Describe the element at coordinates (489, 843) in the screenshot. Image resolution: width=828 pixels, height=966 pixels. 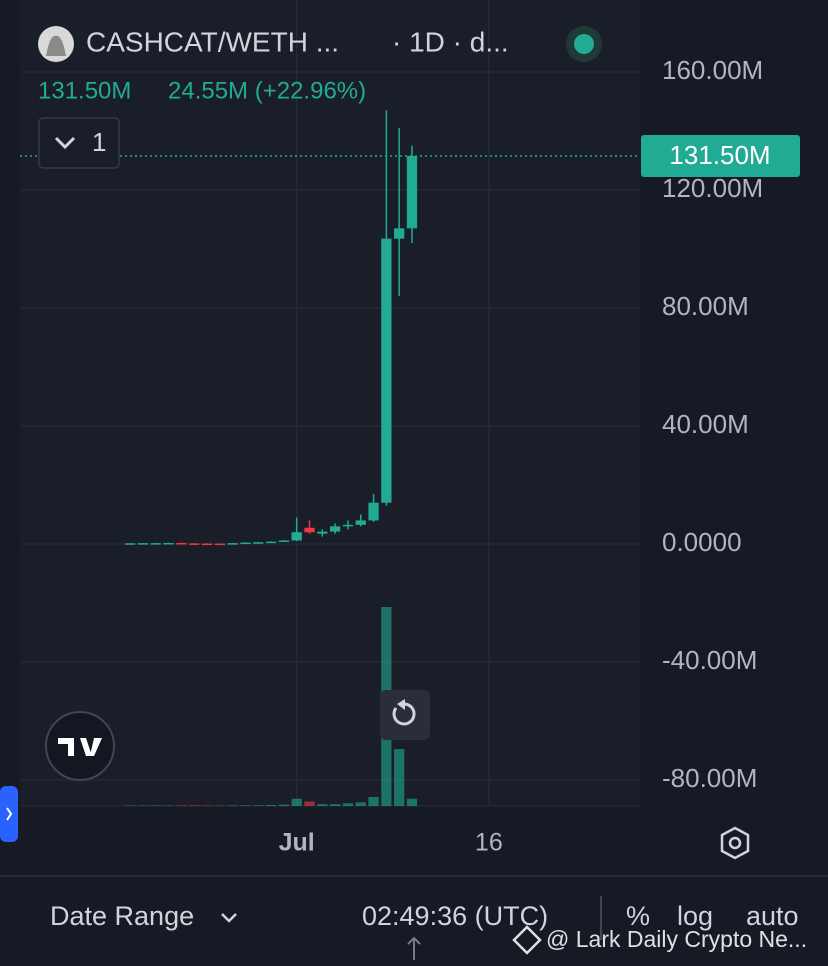
I see `x-tick-label: 16` at that location.